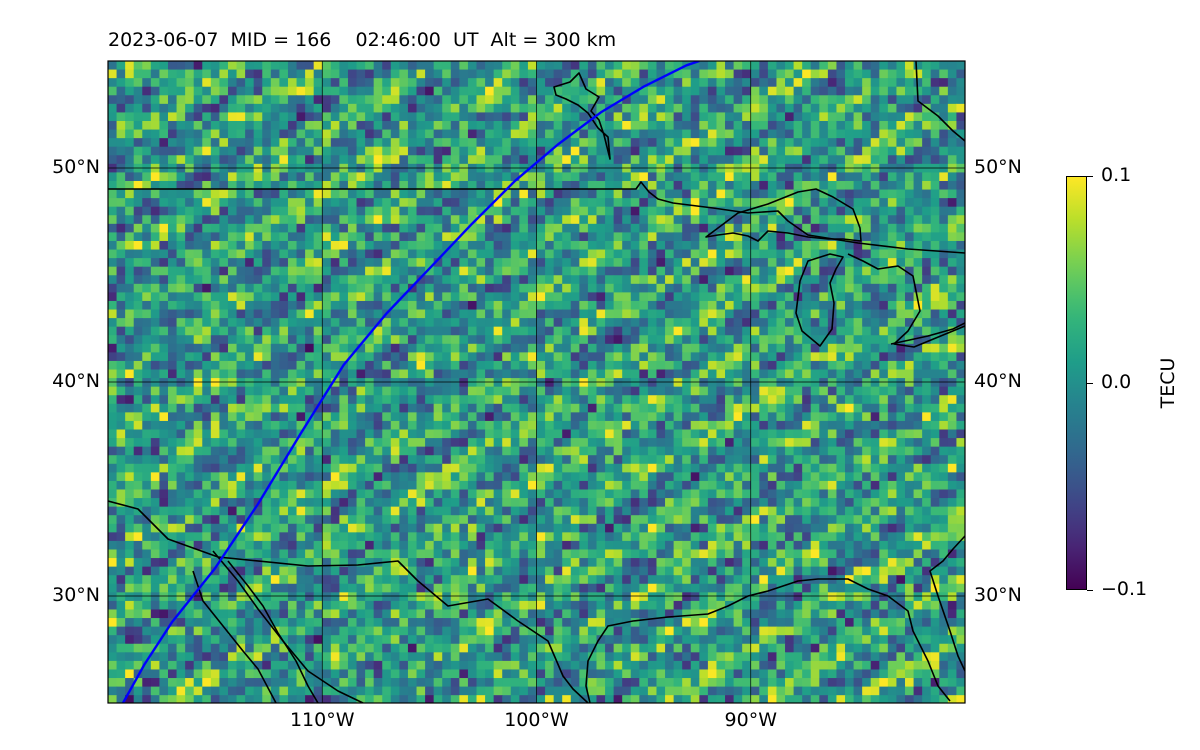  Describe the element at coordinates (1168, 383) in the screenshot. I see `colorbar-label: TECU` at that location.